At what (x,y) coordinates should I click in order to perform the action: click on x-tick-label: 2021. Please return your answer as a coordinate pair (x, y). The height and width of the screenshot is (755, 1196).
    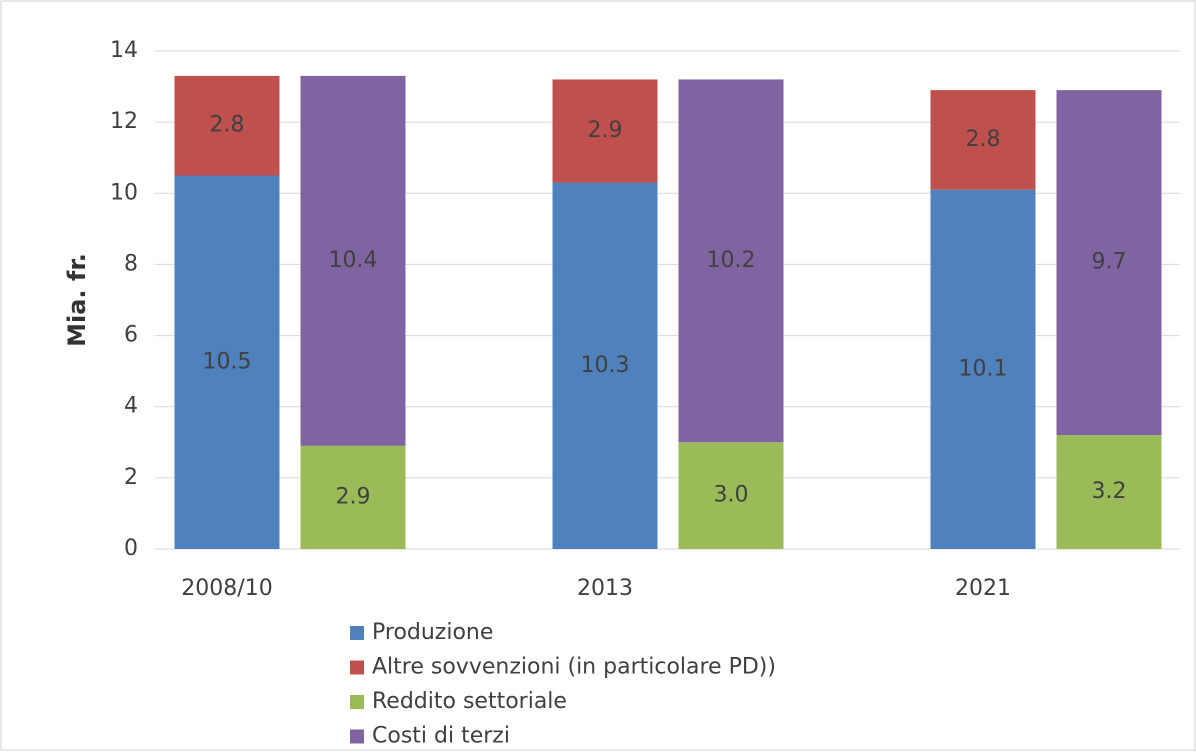
    Looking at the image, I should click on (983, 588).